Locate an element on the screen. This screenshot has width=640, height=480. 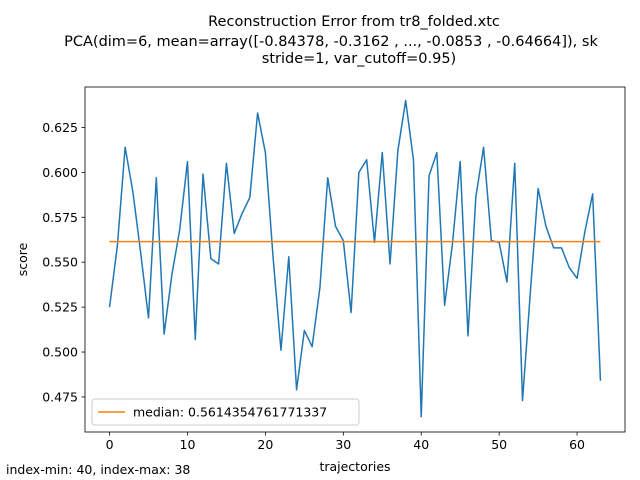
legend-box is located at coordinates (225, 412).